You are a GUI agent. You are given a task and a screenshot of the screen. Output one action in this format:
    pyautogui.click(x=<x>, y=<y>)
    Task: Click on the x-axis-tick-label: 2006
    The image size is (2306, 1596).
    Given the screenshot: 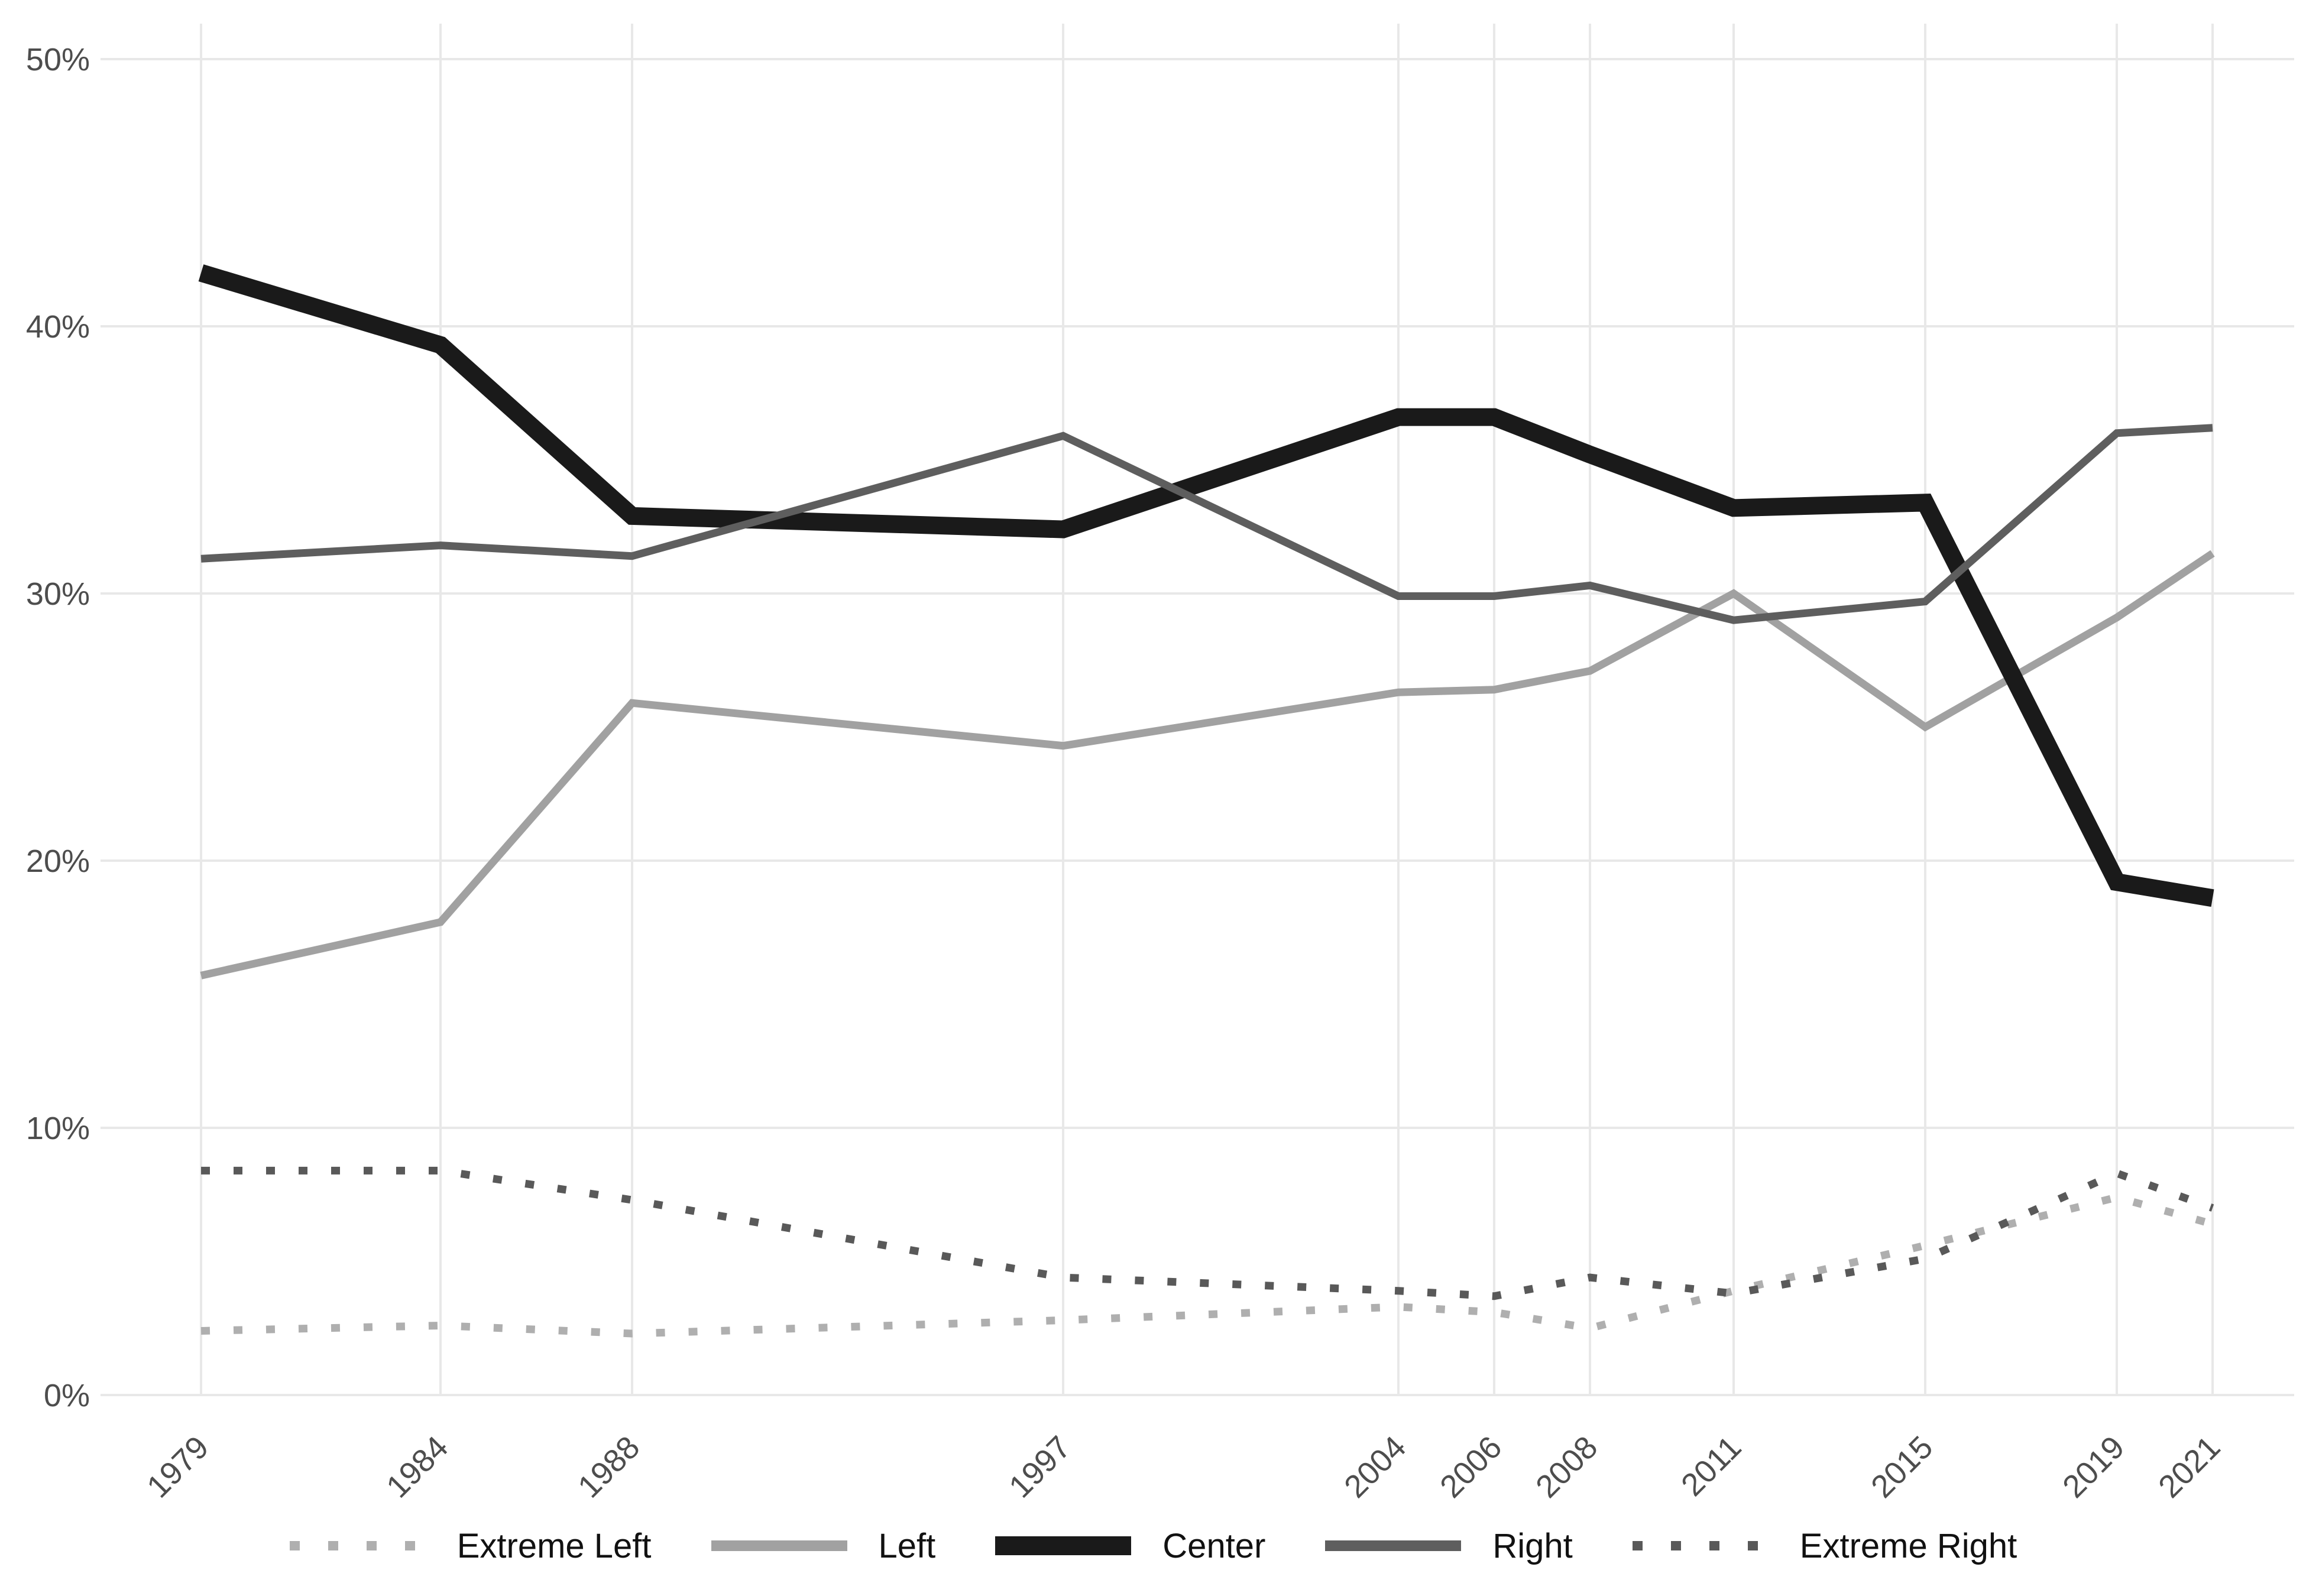 What is the action you would take?
    pyautogui.click(x=1470, y=1466)
    